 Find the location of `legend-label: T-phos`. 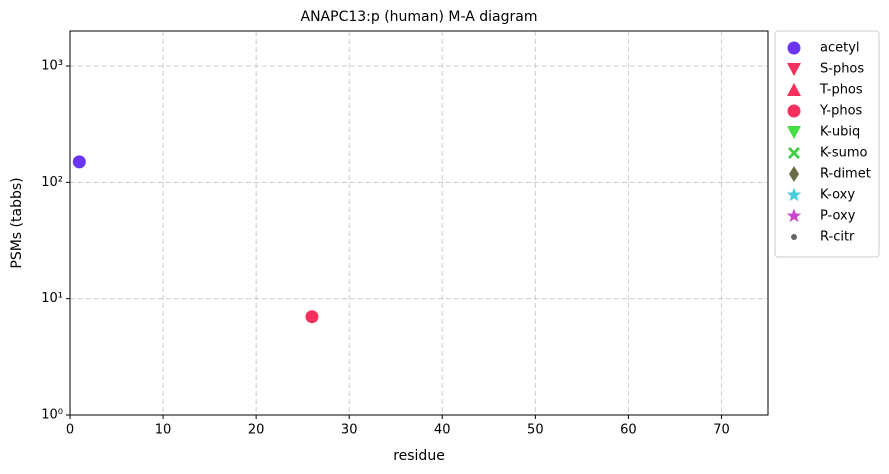

legend-label: T-phos is located at coordinates (841, 90).